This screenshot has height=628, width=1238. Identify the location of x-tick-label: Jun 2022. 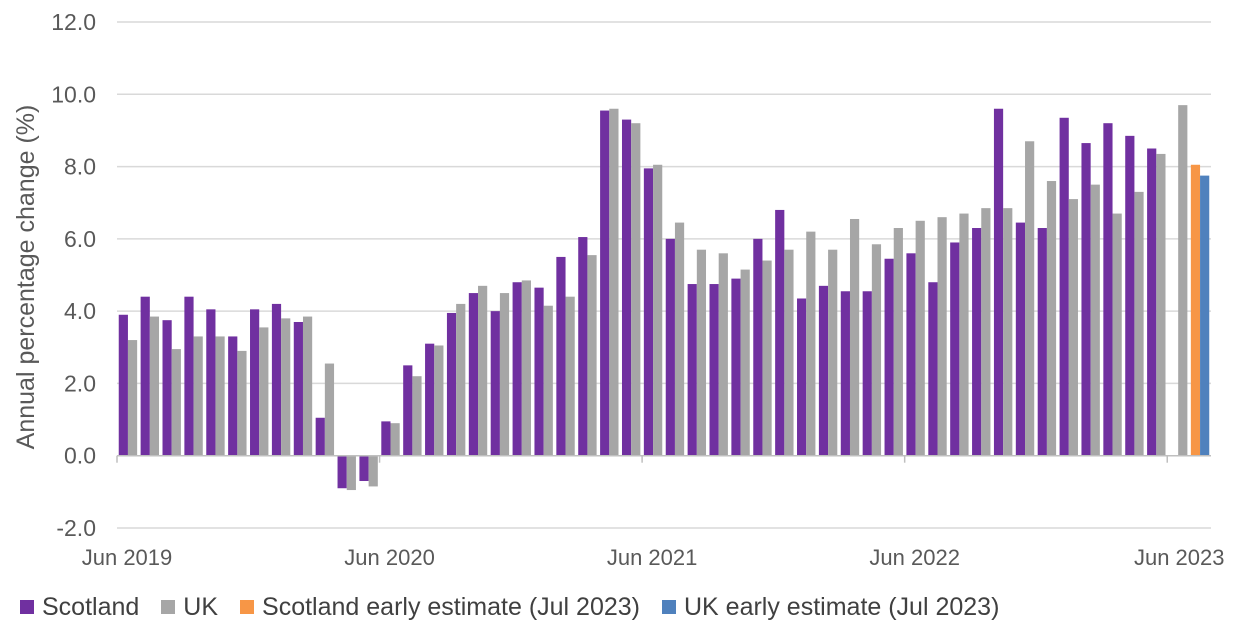
(914, 557).